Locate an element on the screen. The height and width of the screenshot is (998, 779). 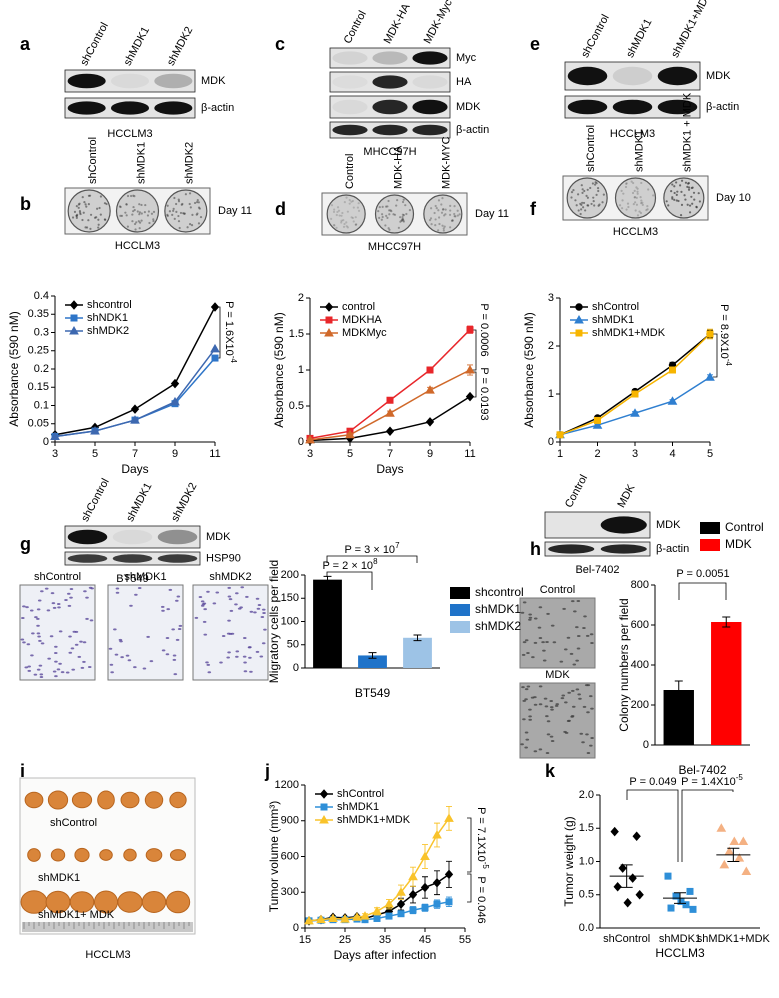
y-tick-label: 0 is located at coordinates (296, 928).